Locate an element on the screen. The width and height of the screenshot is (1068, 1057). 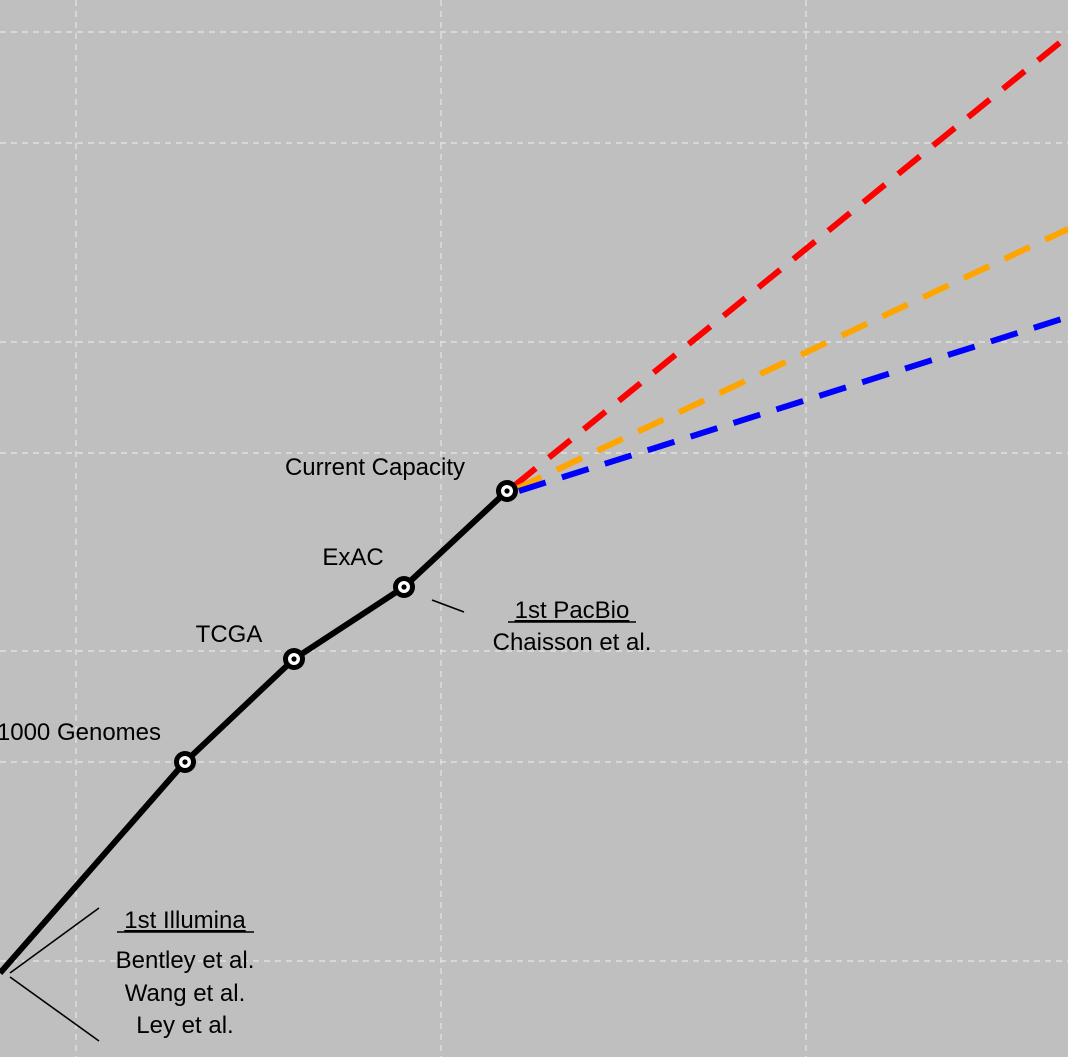
annotation-pacbio-line: Chaisson et al. is located at coordinates (572, 642).